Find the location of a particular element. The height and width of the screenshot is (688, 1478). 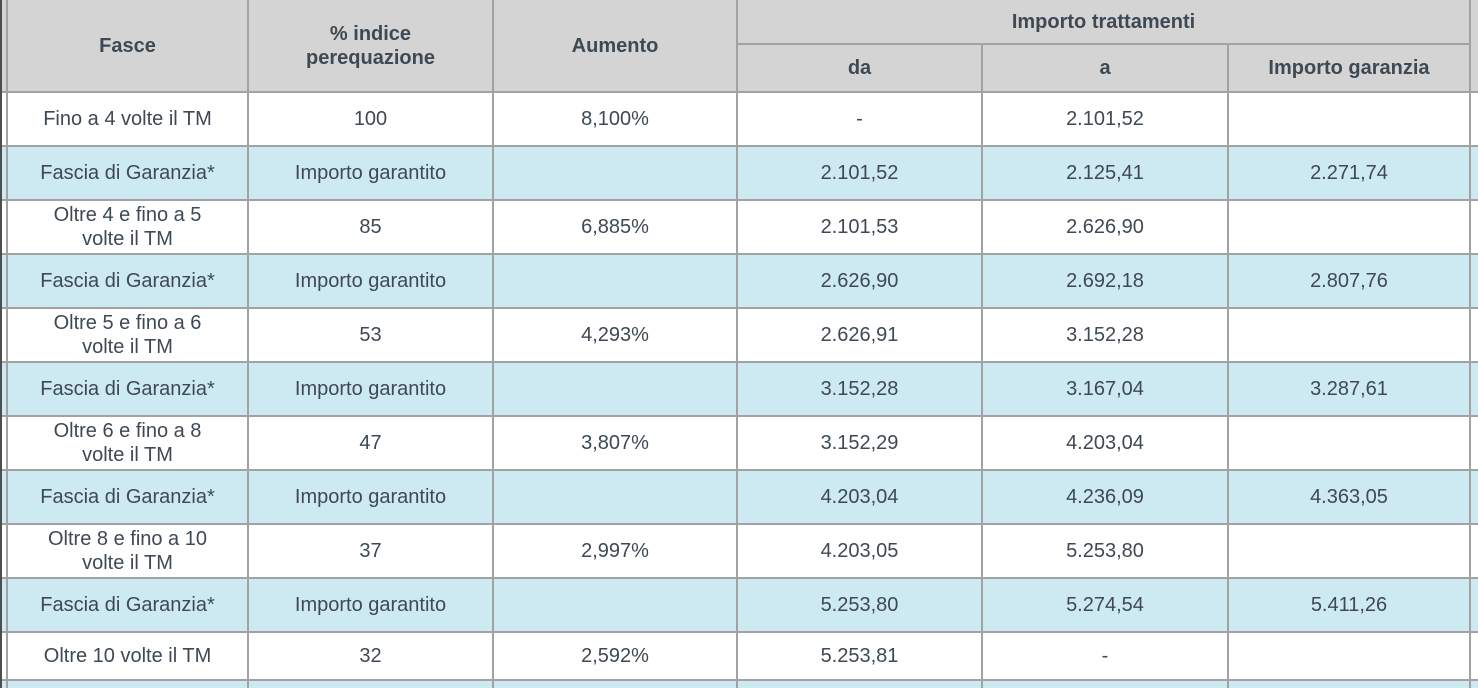

cell-da: 5.253,81 is located at coordinates (859, 656).